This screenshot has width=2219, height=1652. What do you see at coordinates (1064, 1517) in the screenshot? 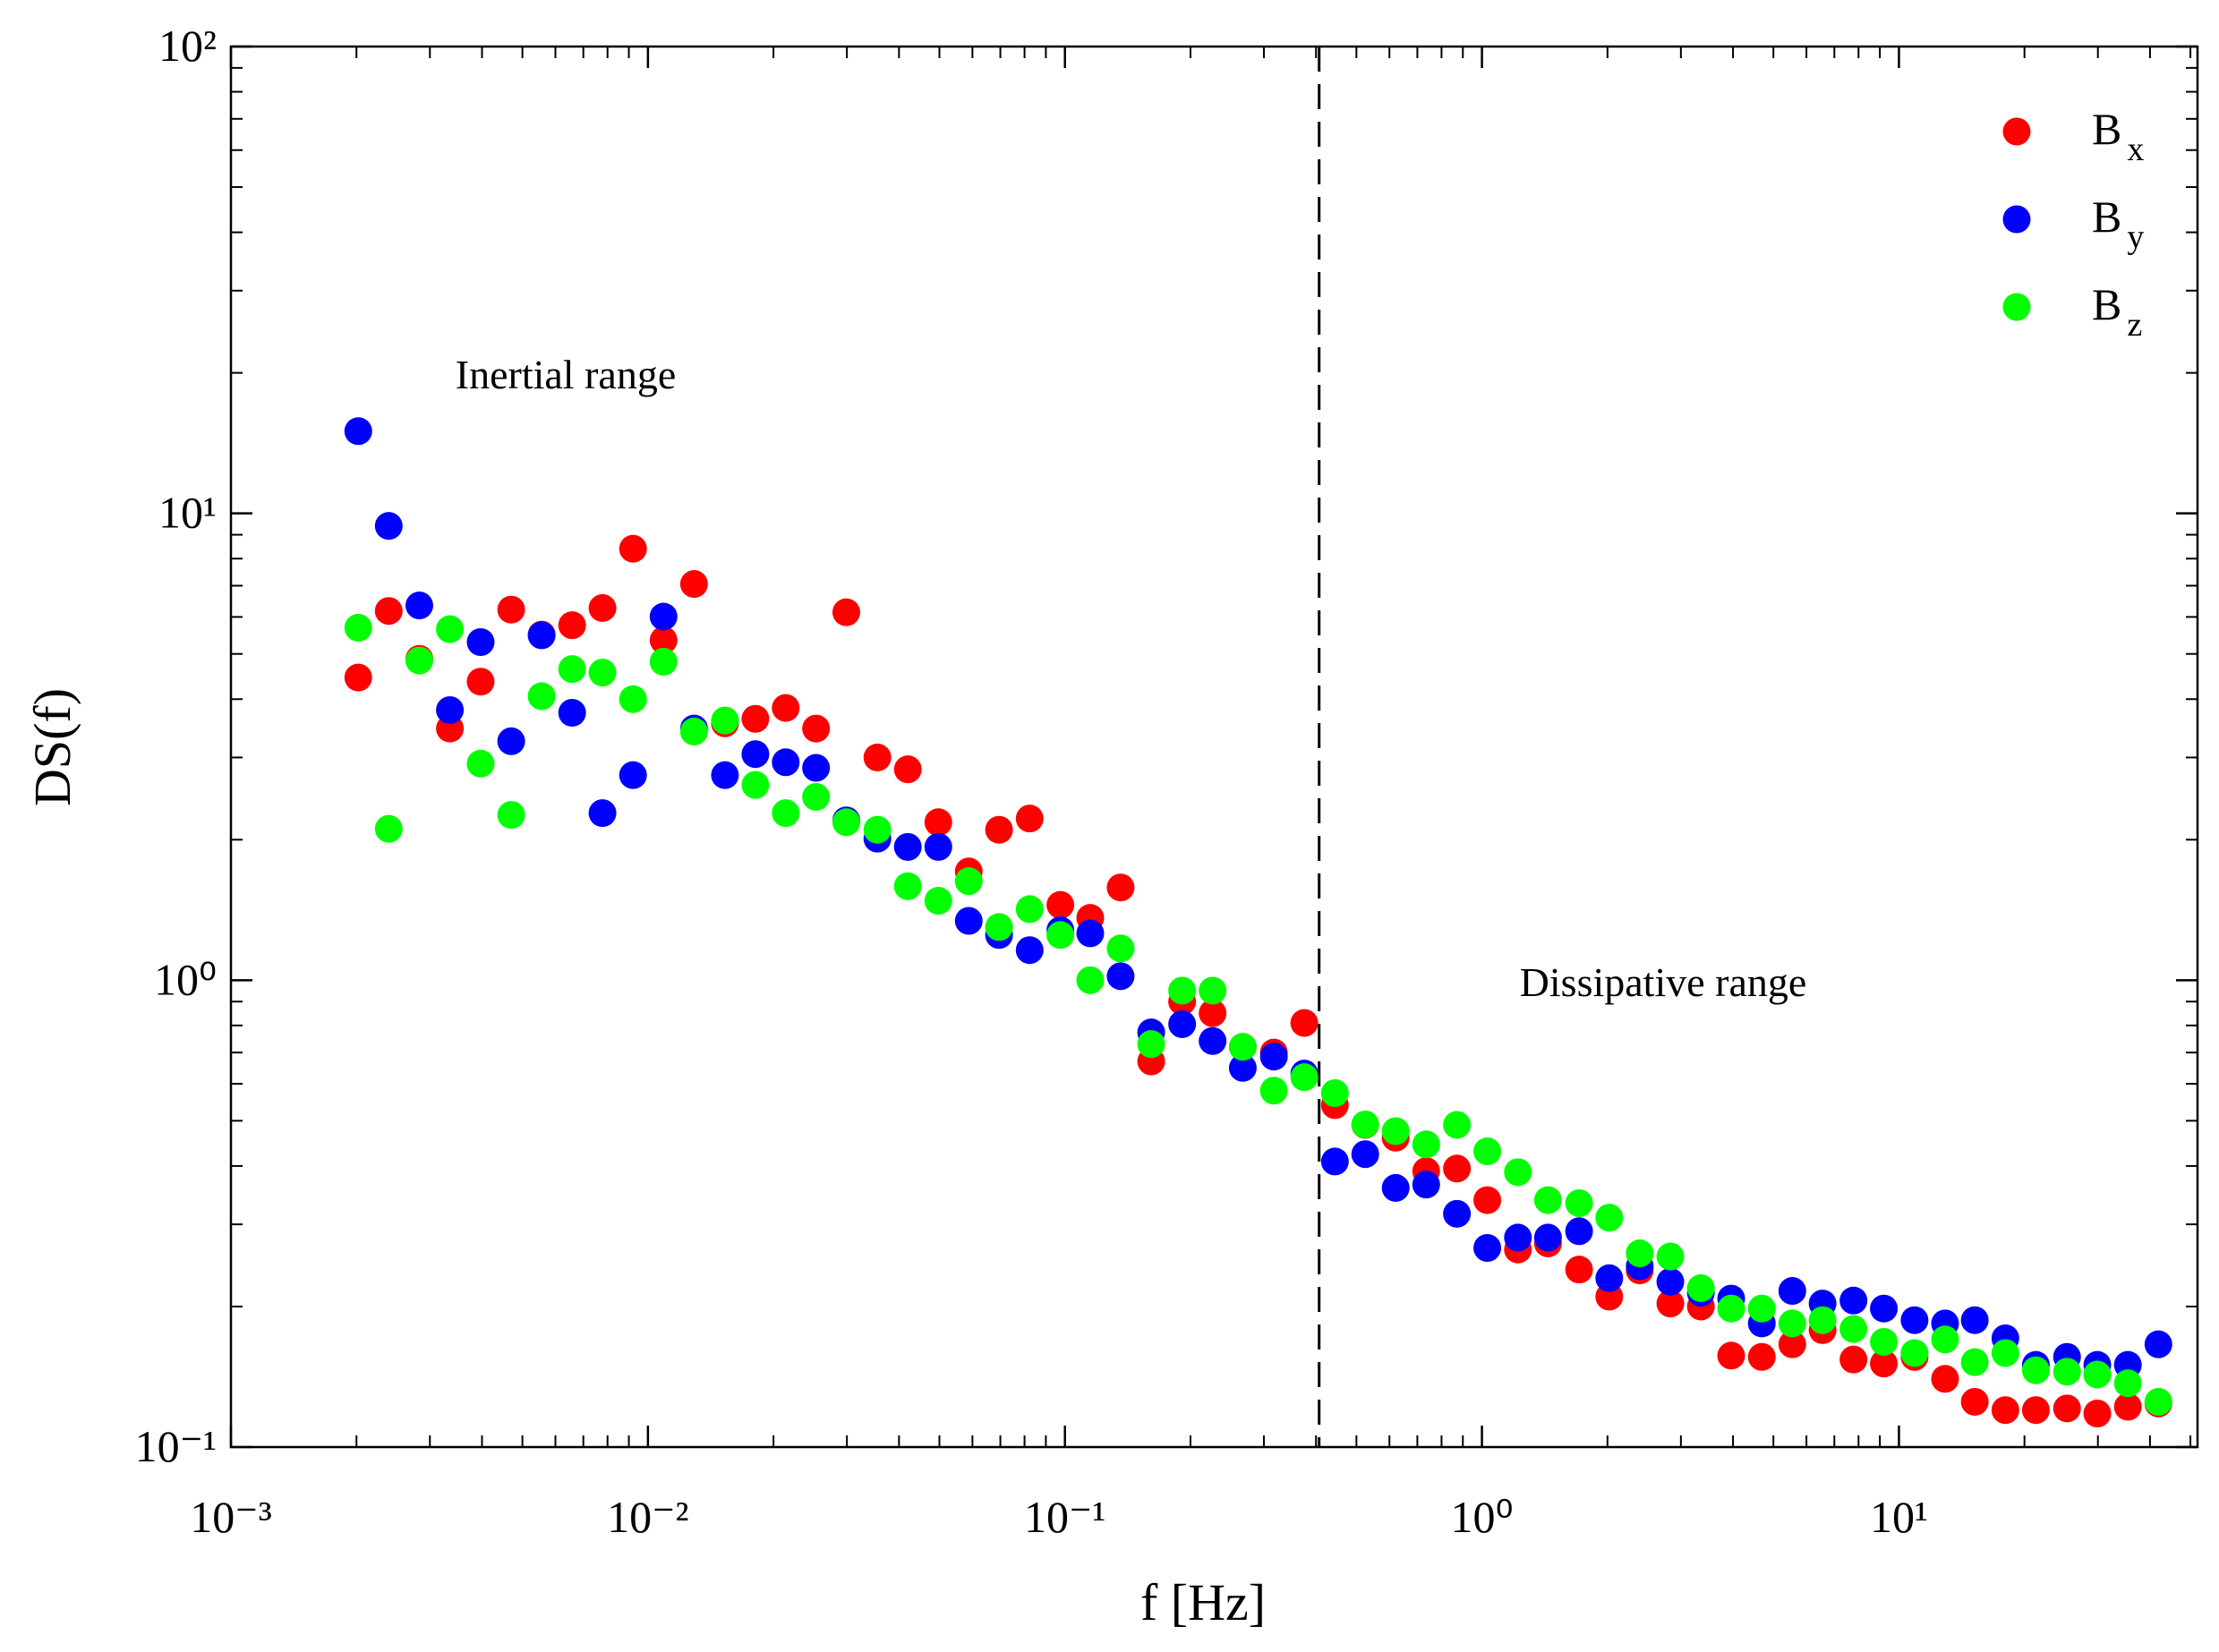
I see `x-tick-label: 10⁻¹` at bounding box center [1064, 1517].